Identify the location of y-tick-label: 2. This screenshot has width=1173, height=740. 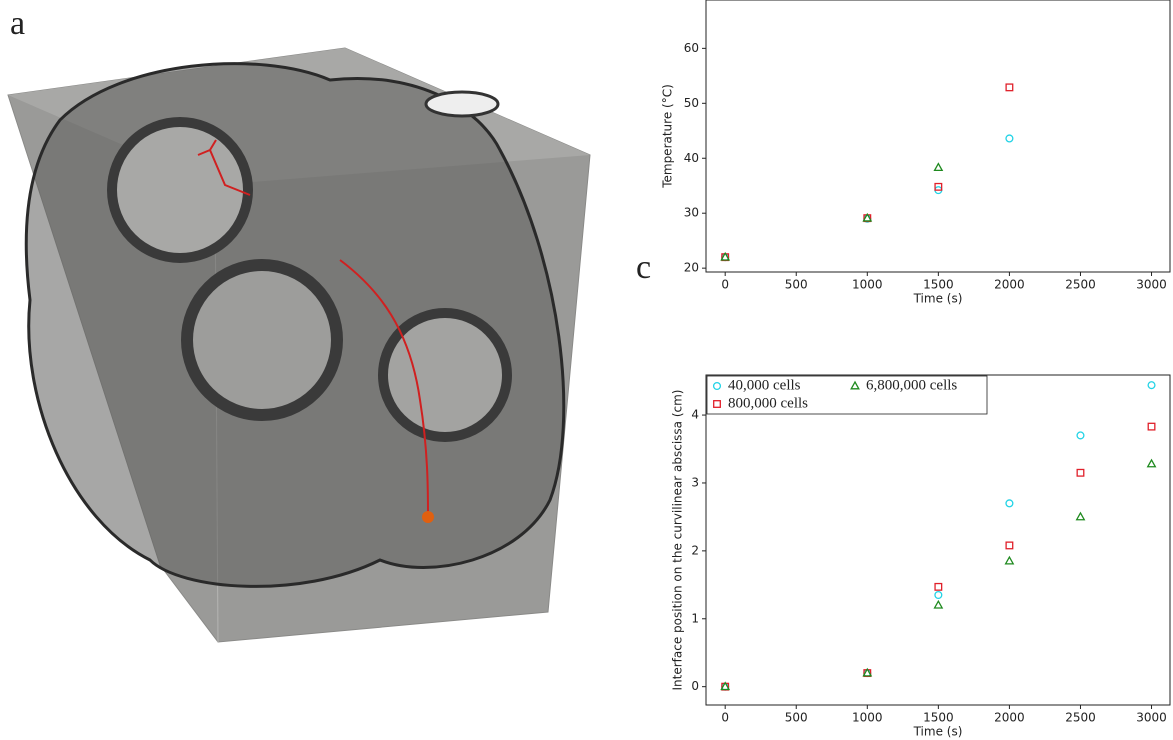
(695, 550).